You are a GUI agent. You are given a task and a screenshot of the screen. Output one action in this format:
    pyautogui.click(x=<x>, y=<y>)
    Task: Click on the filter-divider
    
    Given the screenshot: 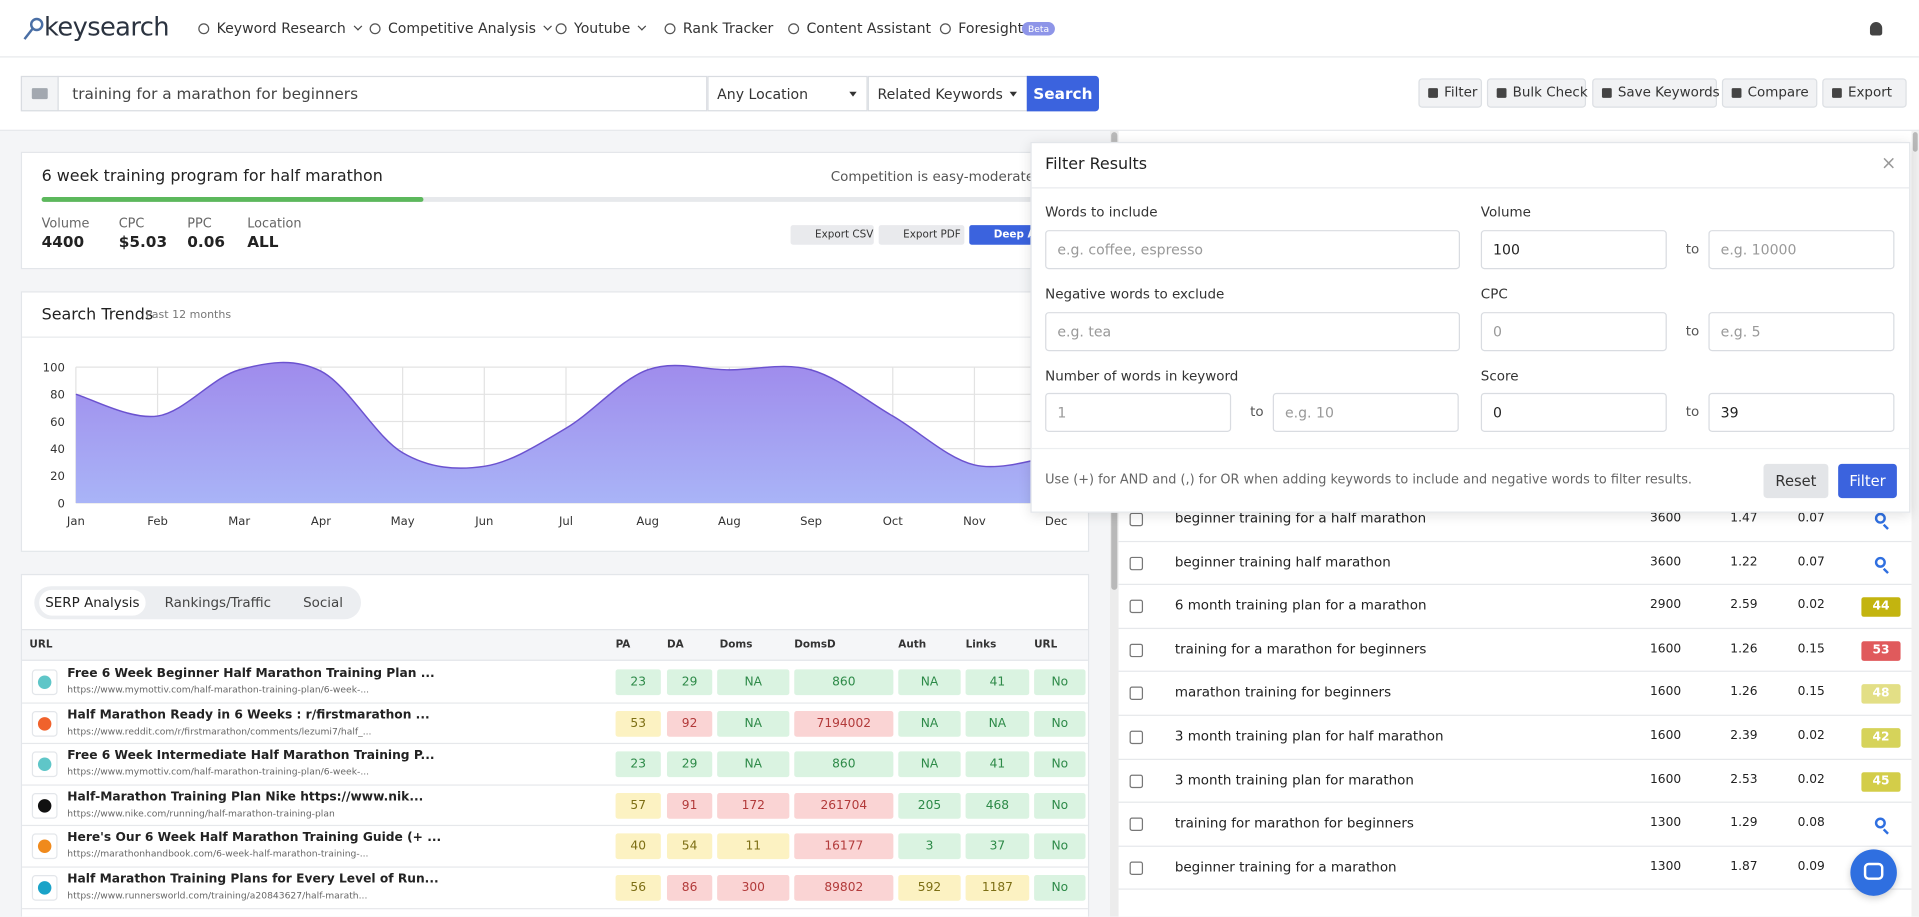 What is the action you would take?
    pyautogui.click(x=1470, y=187)
    